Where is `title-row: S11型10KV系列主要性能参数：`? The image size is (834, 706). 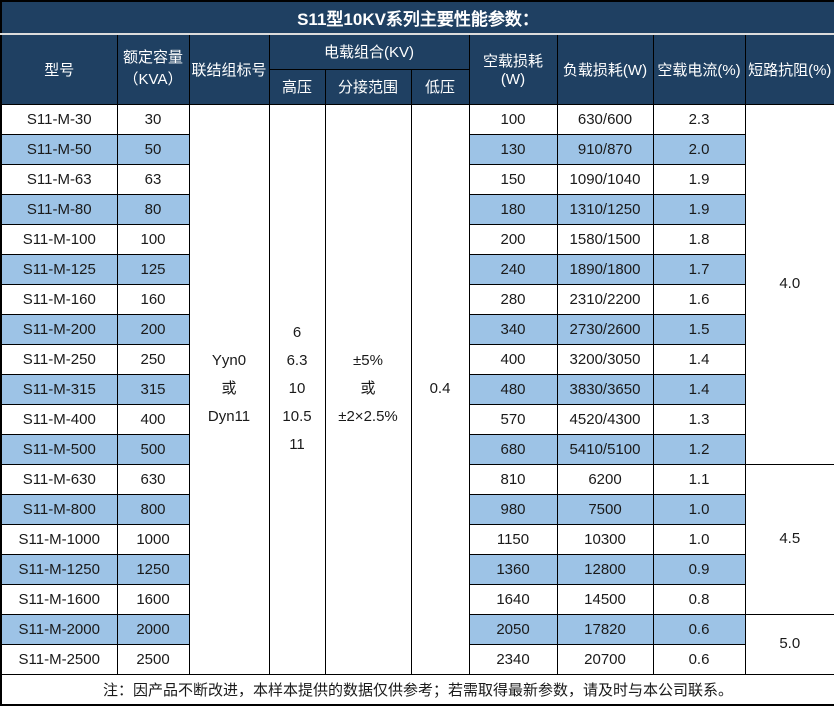
title-row: S11型10KV系列主要性能参数： is located at coordinates (417, 17).